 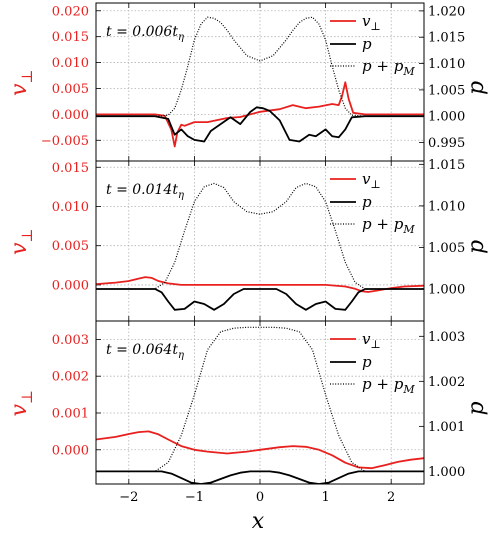 I want to click on time-annotation: t = 0.006tη, so click(x=145, y=33).